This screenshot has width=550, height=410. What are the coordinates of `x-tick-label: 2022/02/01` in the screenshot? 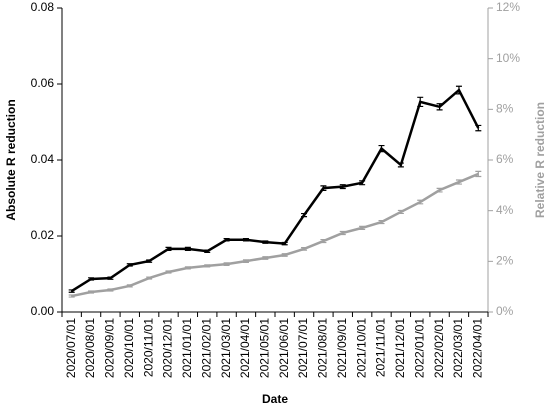 It's located at (439, 348).